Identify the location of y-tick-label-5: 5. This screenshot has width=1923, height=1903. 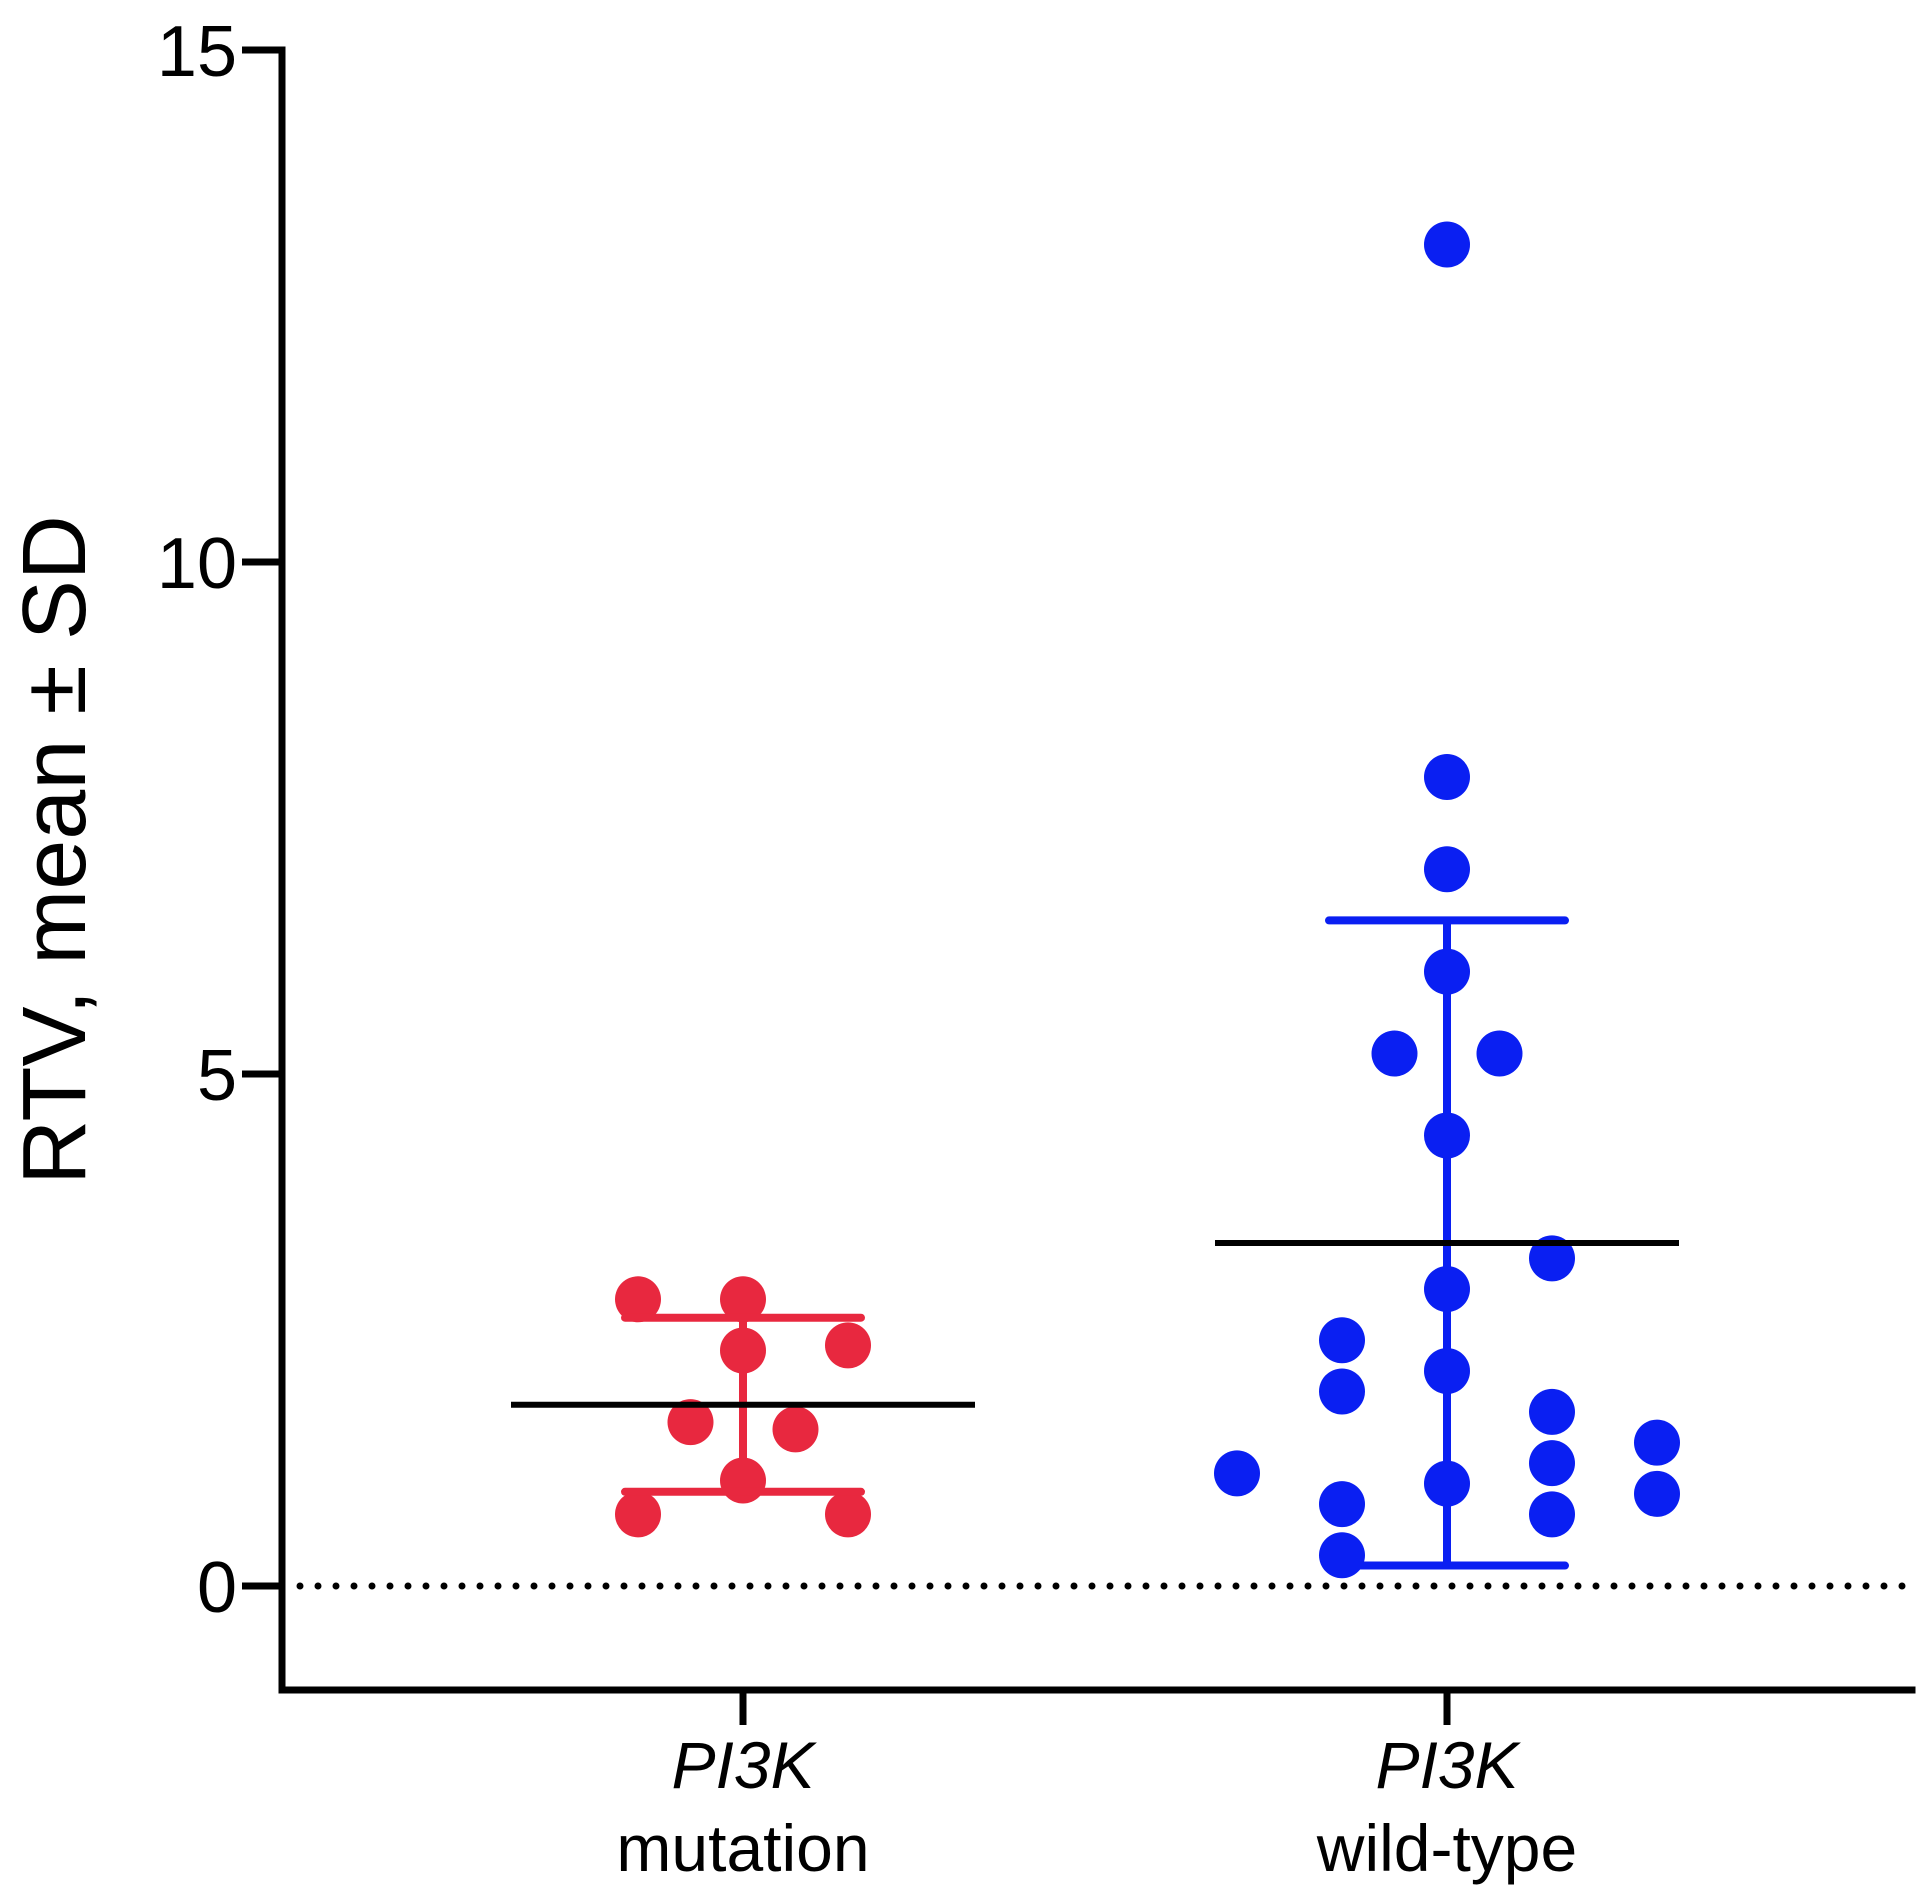
(217, 1076).